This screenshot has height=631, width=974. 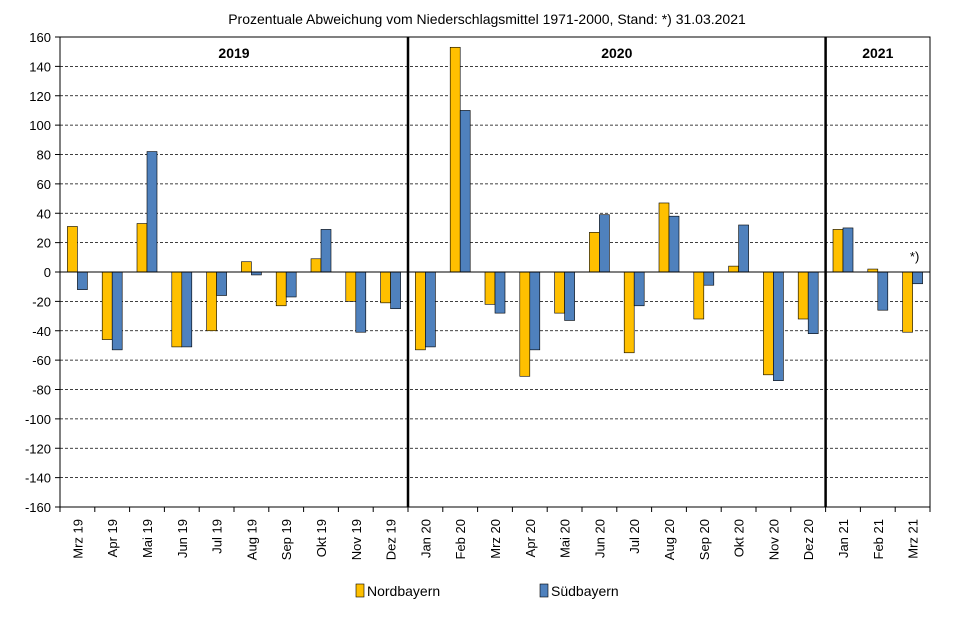 What do you see at coordinates (233, 53) in the screenshot?
I see `year-label: 2019` at bounding box center [233, 53].